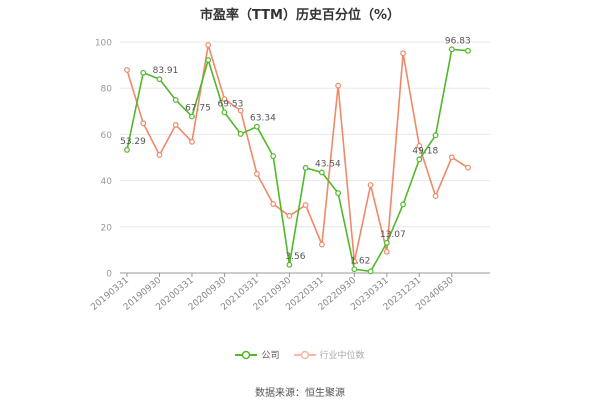  I want to click on data-label: 1.62, so click(360, 261).